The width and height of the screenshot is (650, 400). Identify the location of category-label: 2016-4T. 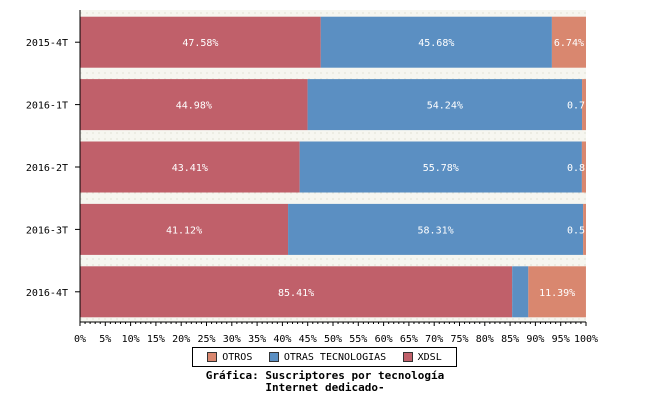
(47, 293).